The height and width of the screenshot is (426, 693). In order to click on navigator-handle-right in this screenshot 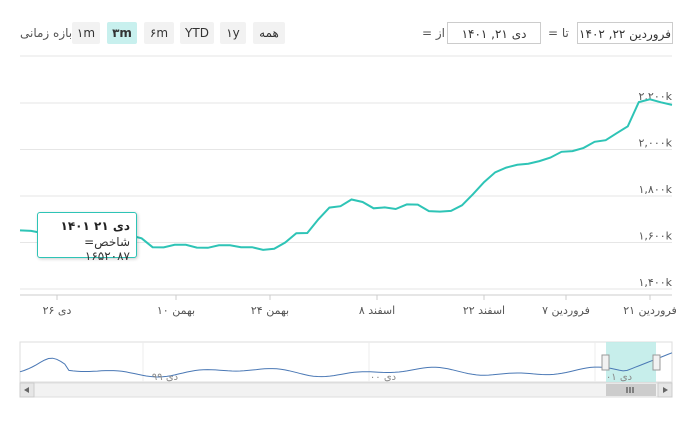, I will do `click(656, 362)`.